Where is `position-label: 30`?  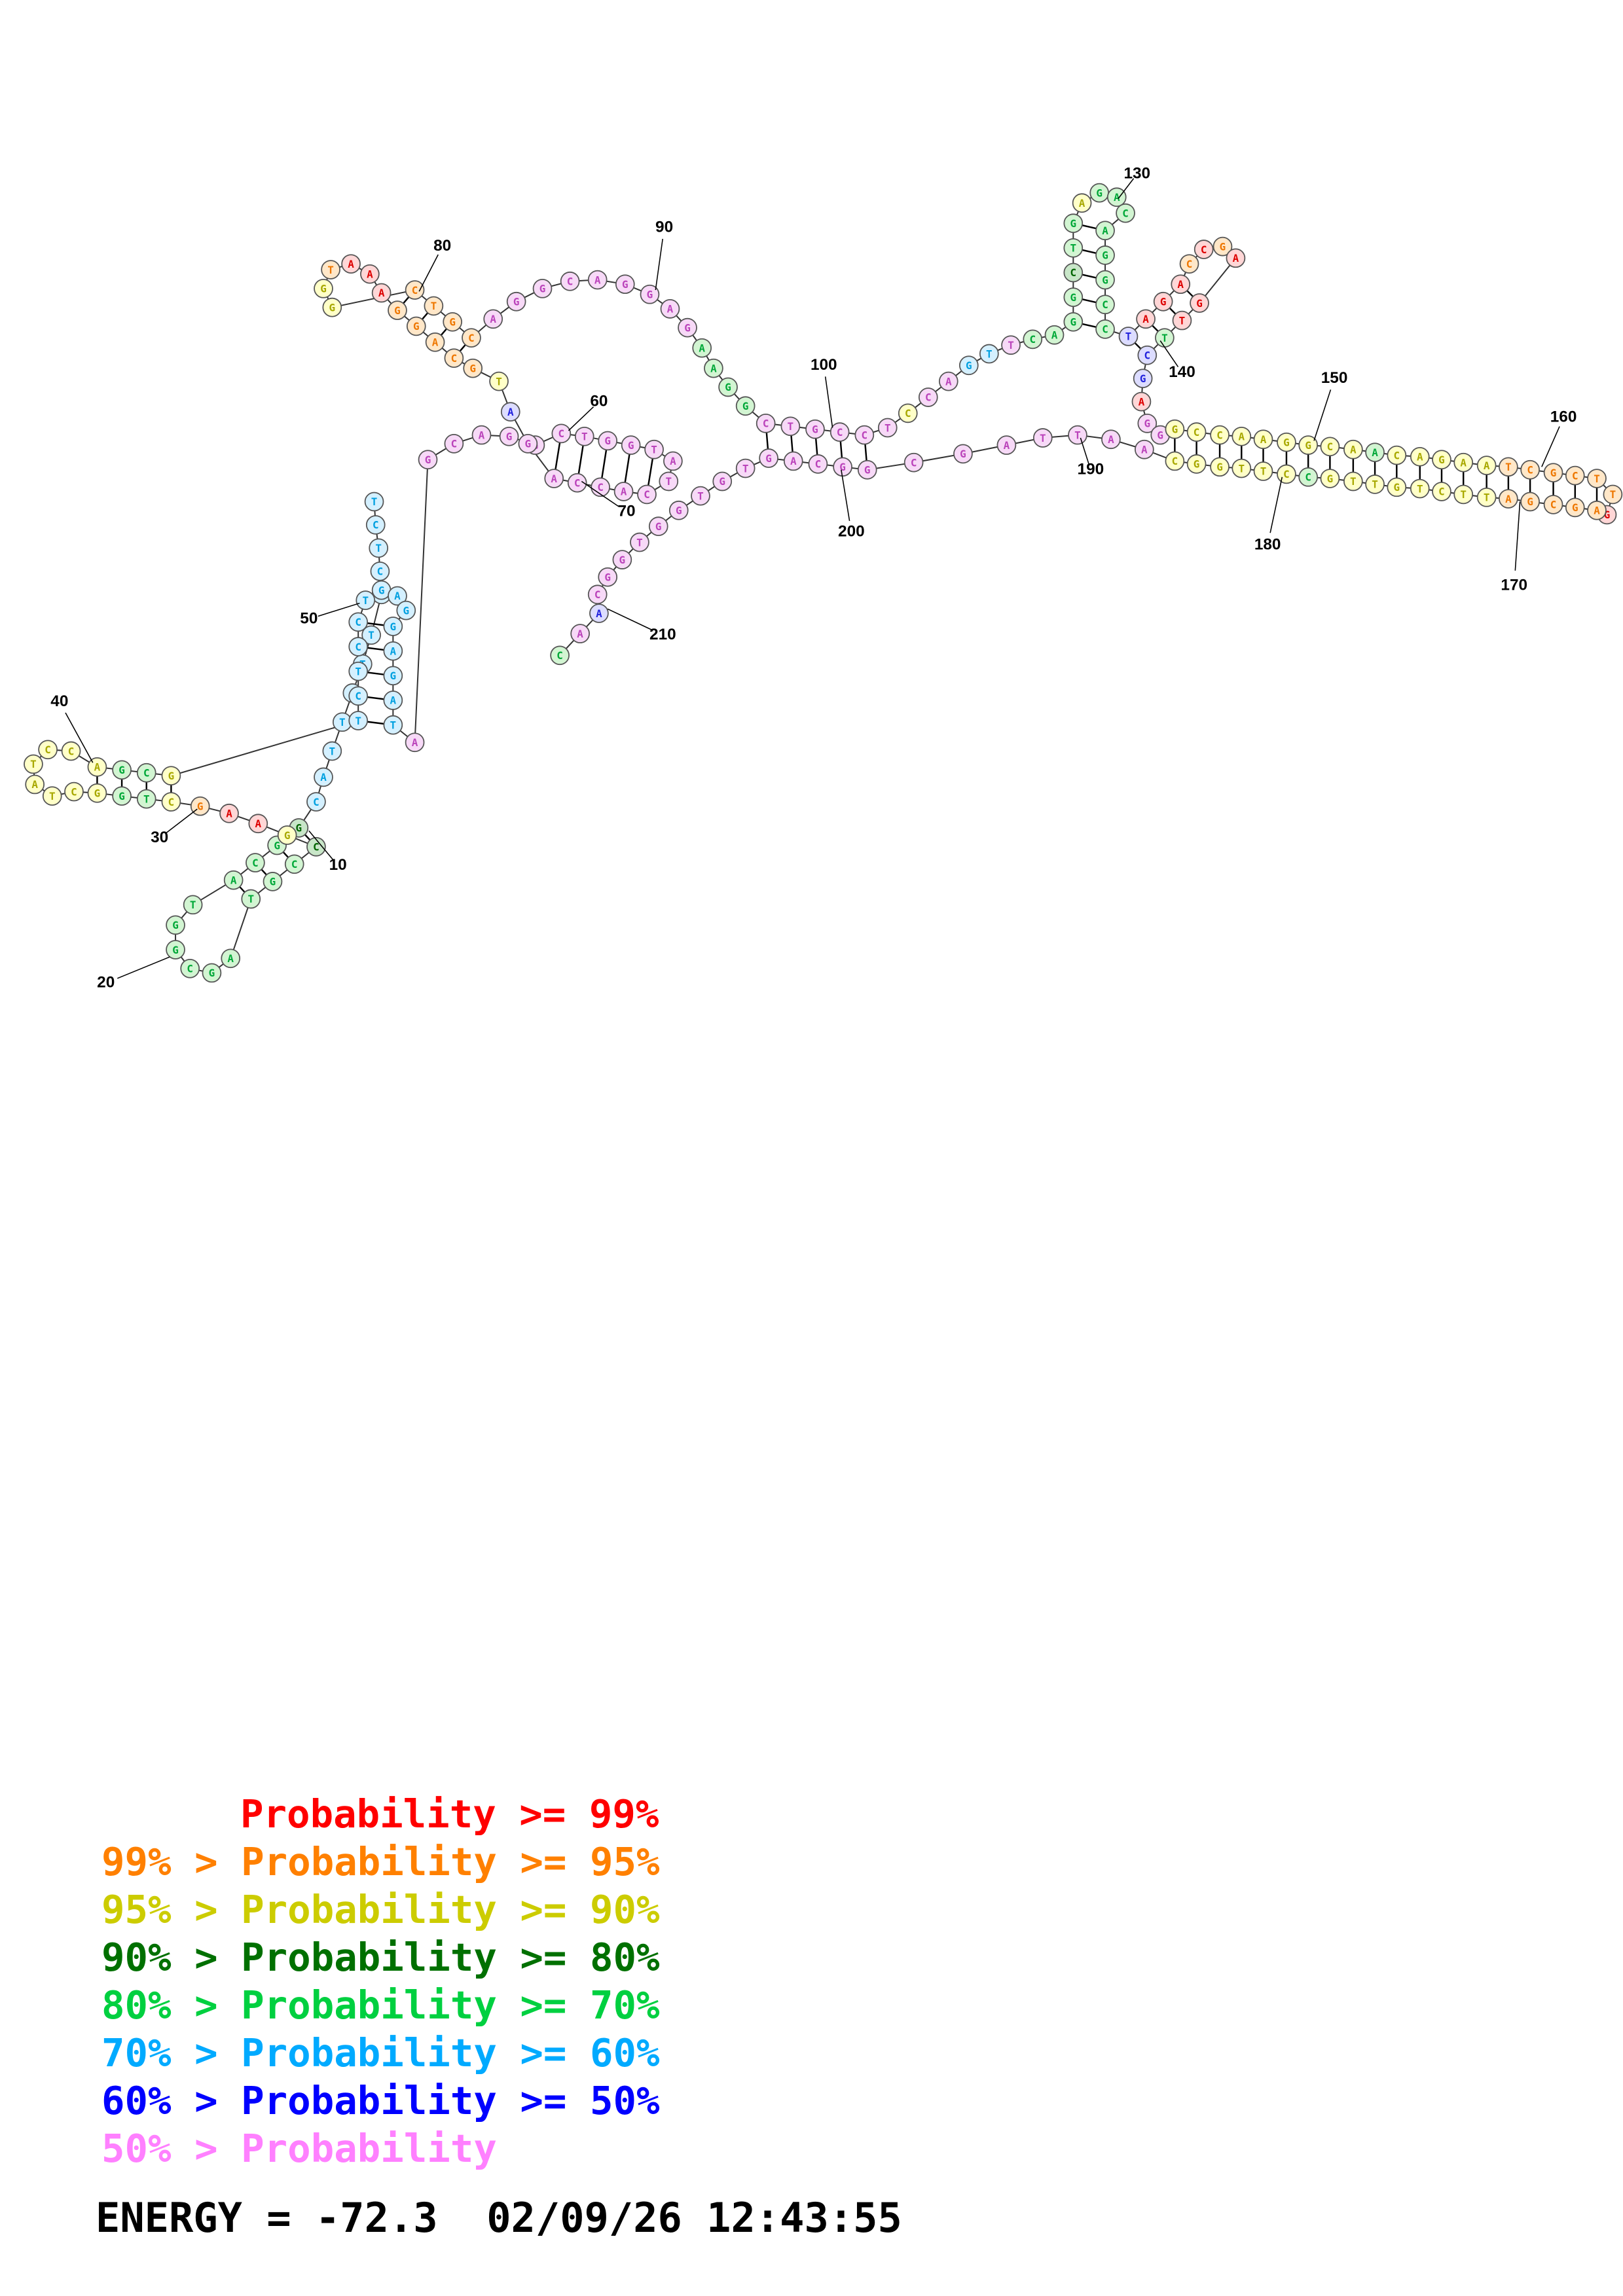 position-label: 30 is located at coordinates (159, 837).